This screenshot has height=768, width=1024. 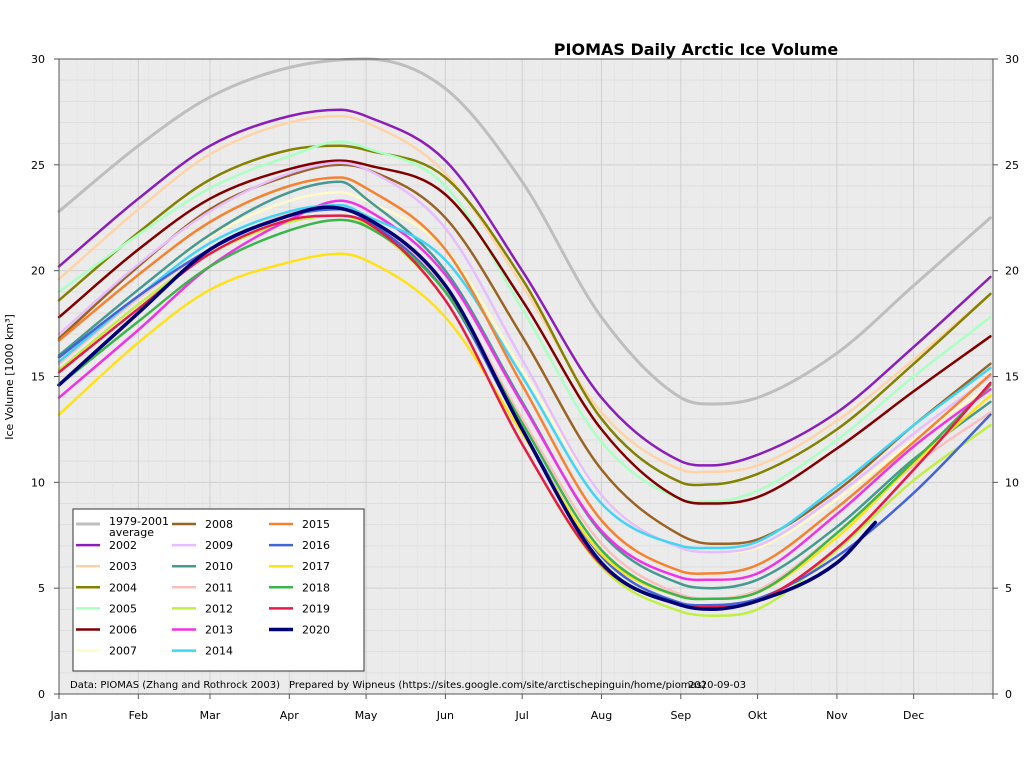 I want to click on x-tick-label: Mar, so click(x=210, y=715).